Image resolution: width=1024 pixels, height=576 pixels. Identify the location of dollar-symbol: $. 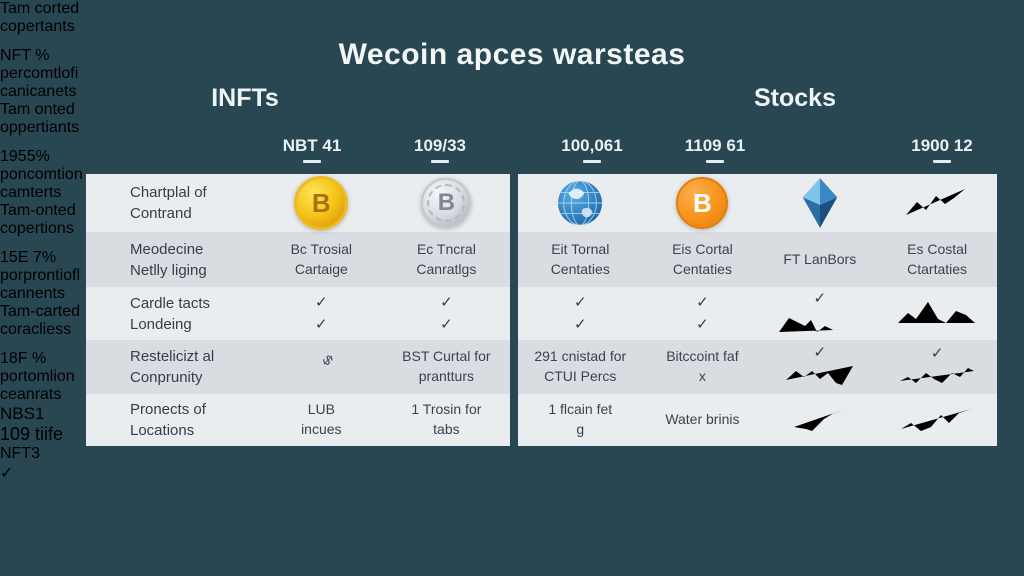
(328, 360).